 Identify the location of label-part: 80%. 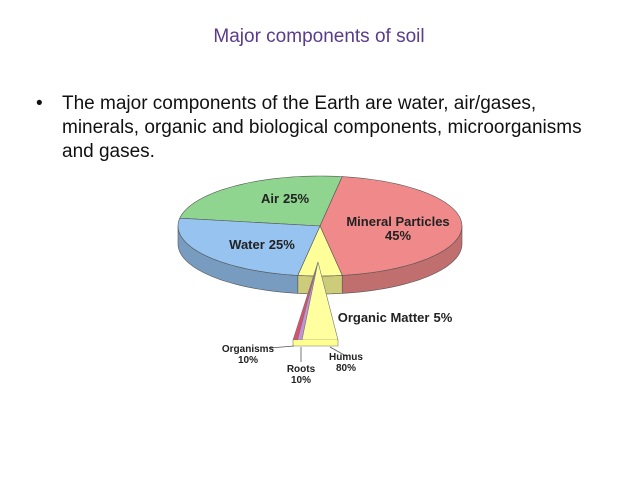
(346, 368).